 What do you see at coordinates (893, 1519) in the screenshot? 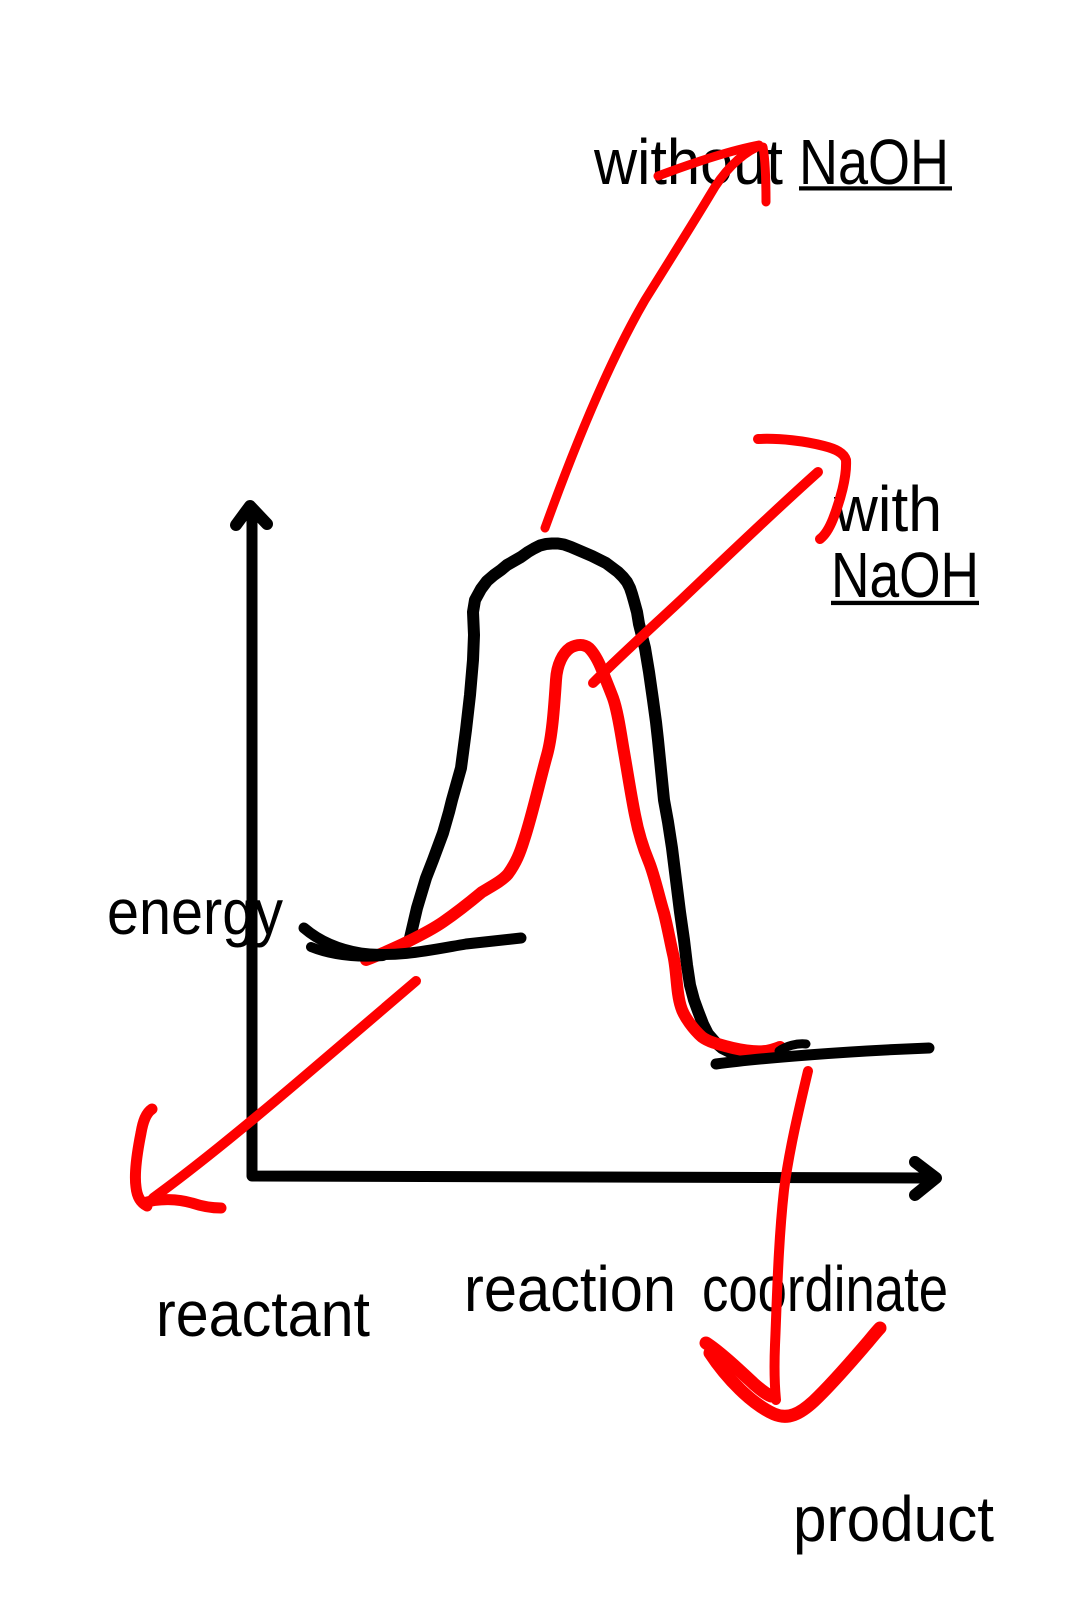
I see `svg-text: product` at bounding box center [893, 1519].